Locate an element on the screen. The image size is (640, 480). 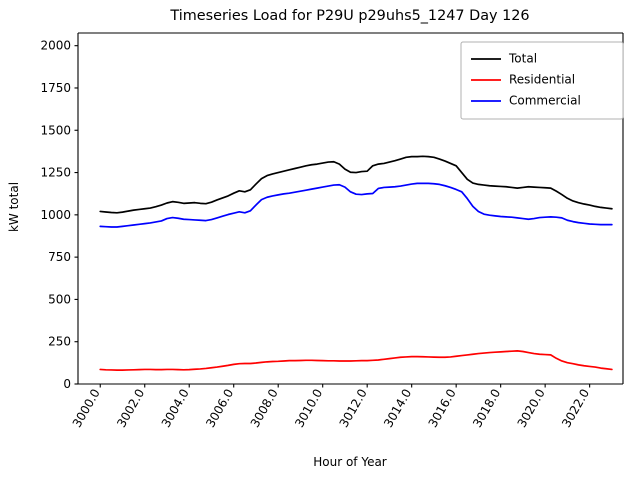
legend-label-commercial: Commercial is located at coordinates (545, 101).